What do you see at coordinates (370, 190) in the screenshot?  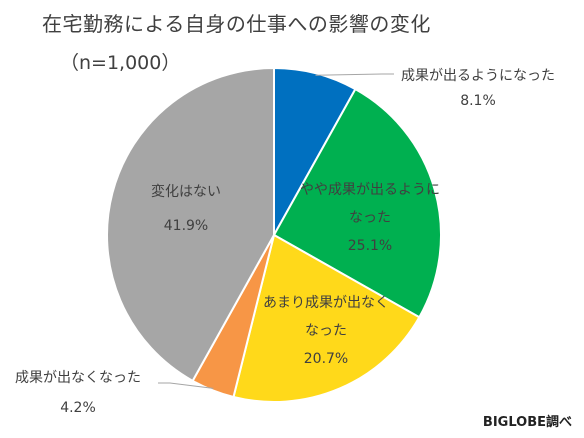 I see `slice-category-label: やや成果が出るように` at bounding box center [370, 190].